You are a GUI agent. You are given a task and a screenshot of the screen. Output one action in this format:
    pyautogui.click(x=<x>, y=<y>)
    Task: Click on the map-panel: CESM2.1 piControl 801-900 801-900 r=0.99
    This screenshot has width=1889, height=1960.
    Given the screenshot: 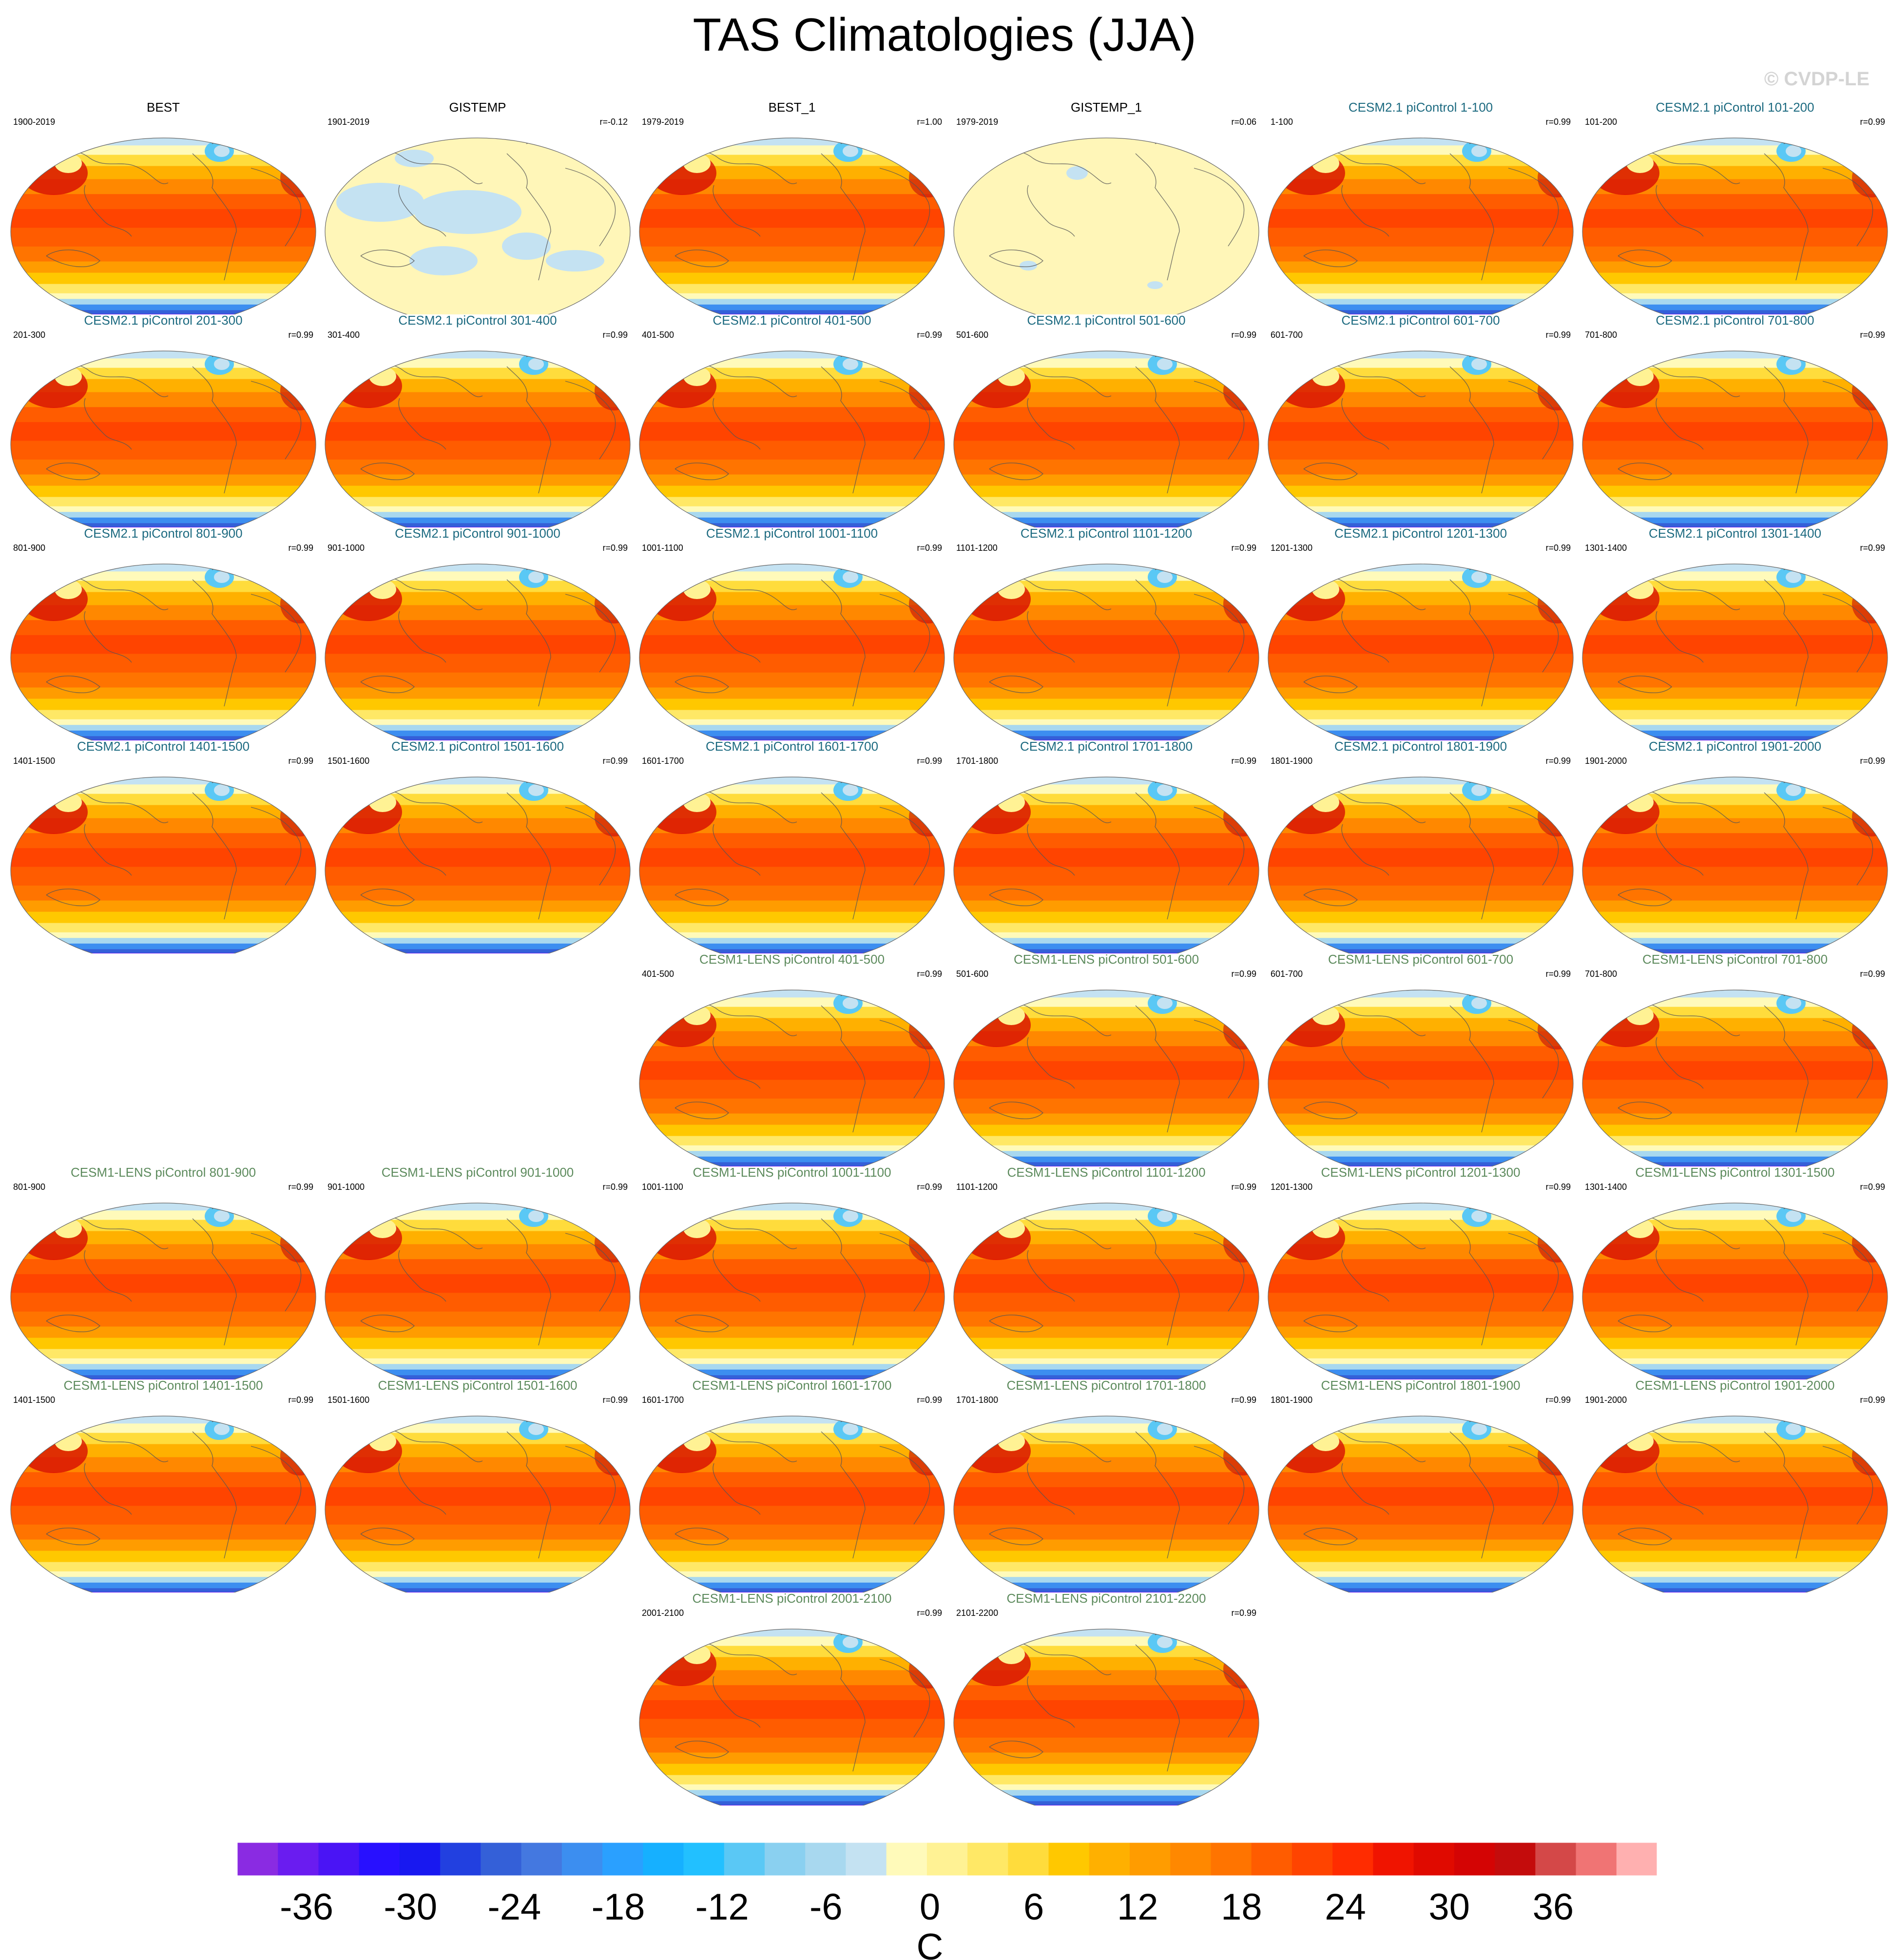 What is the action you would take?
    pyautogui.click(x=163, y=633)
    